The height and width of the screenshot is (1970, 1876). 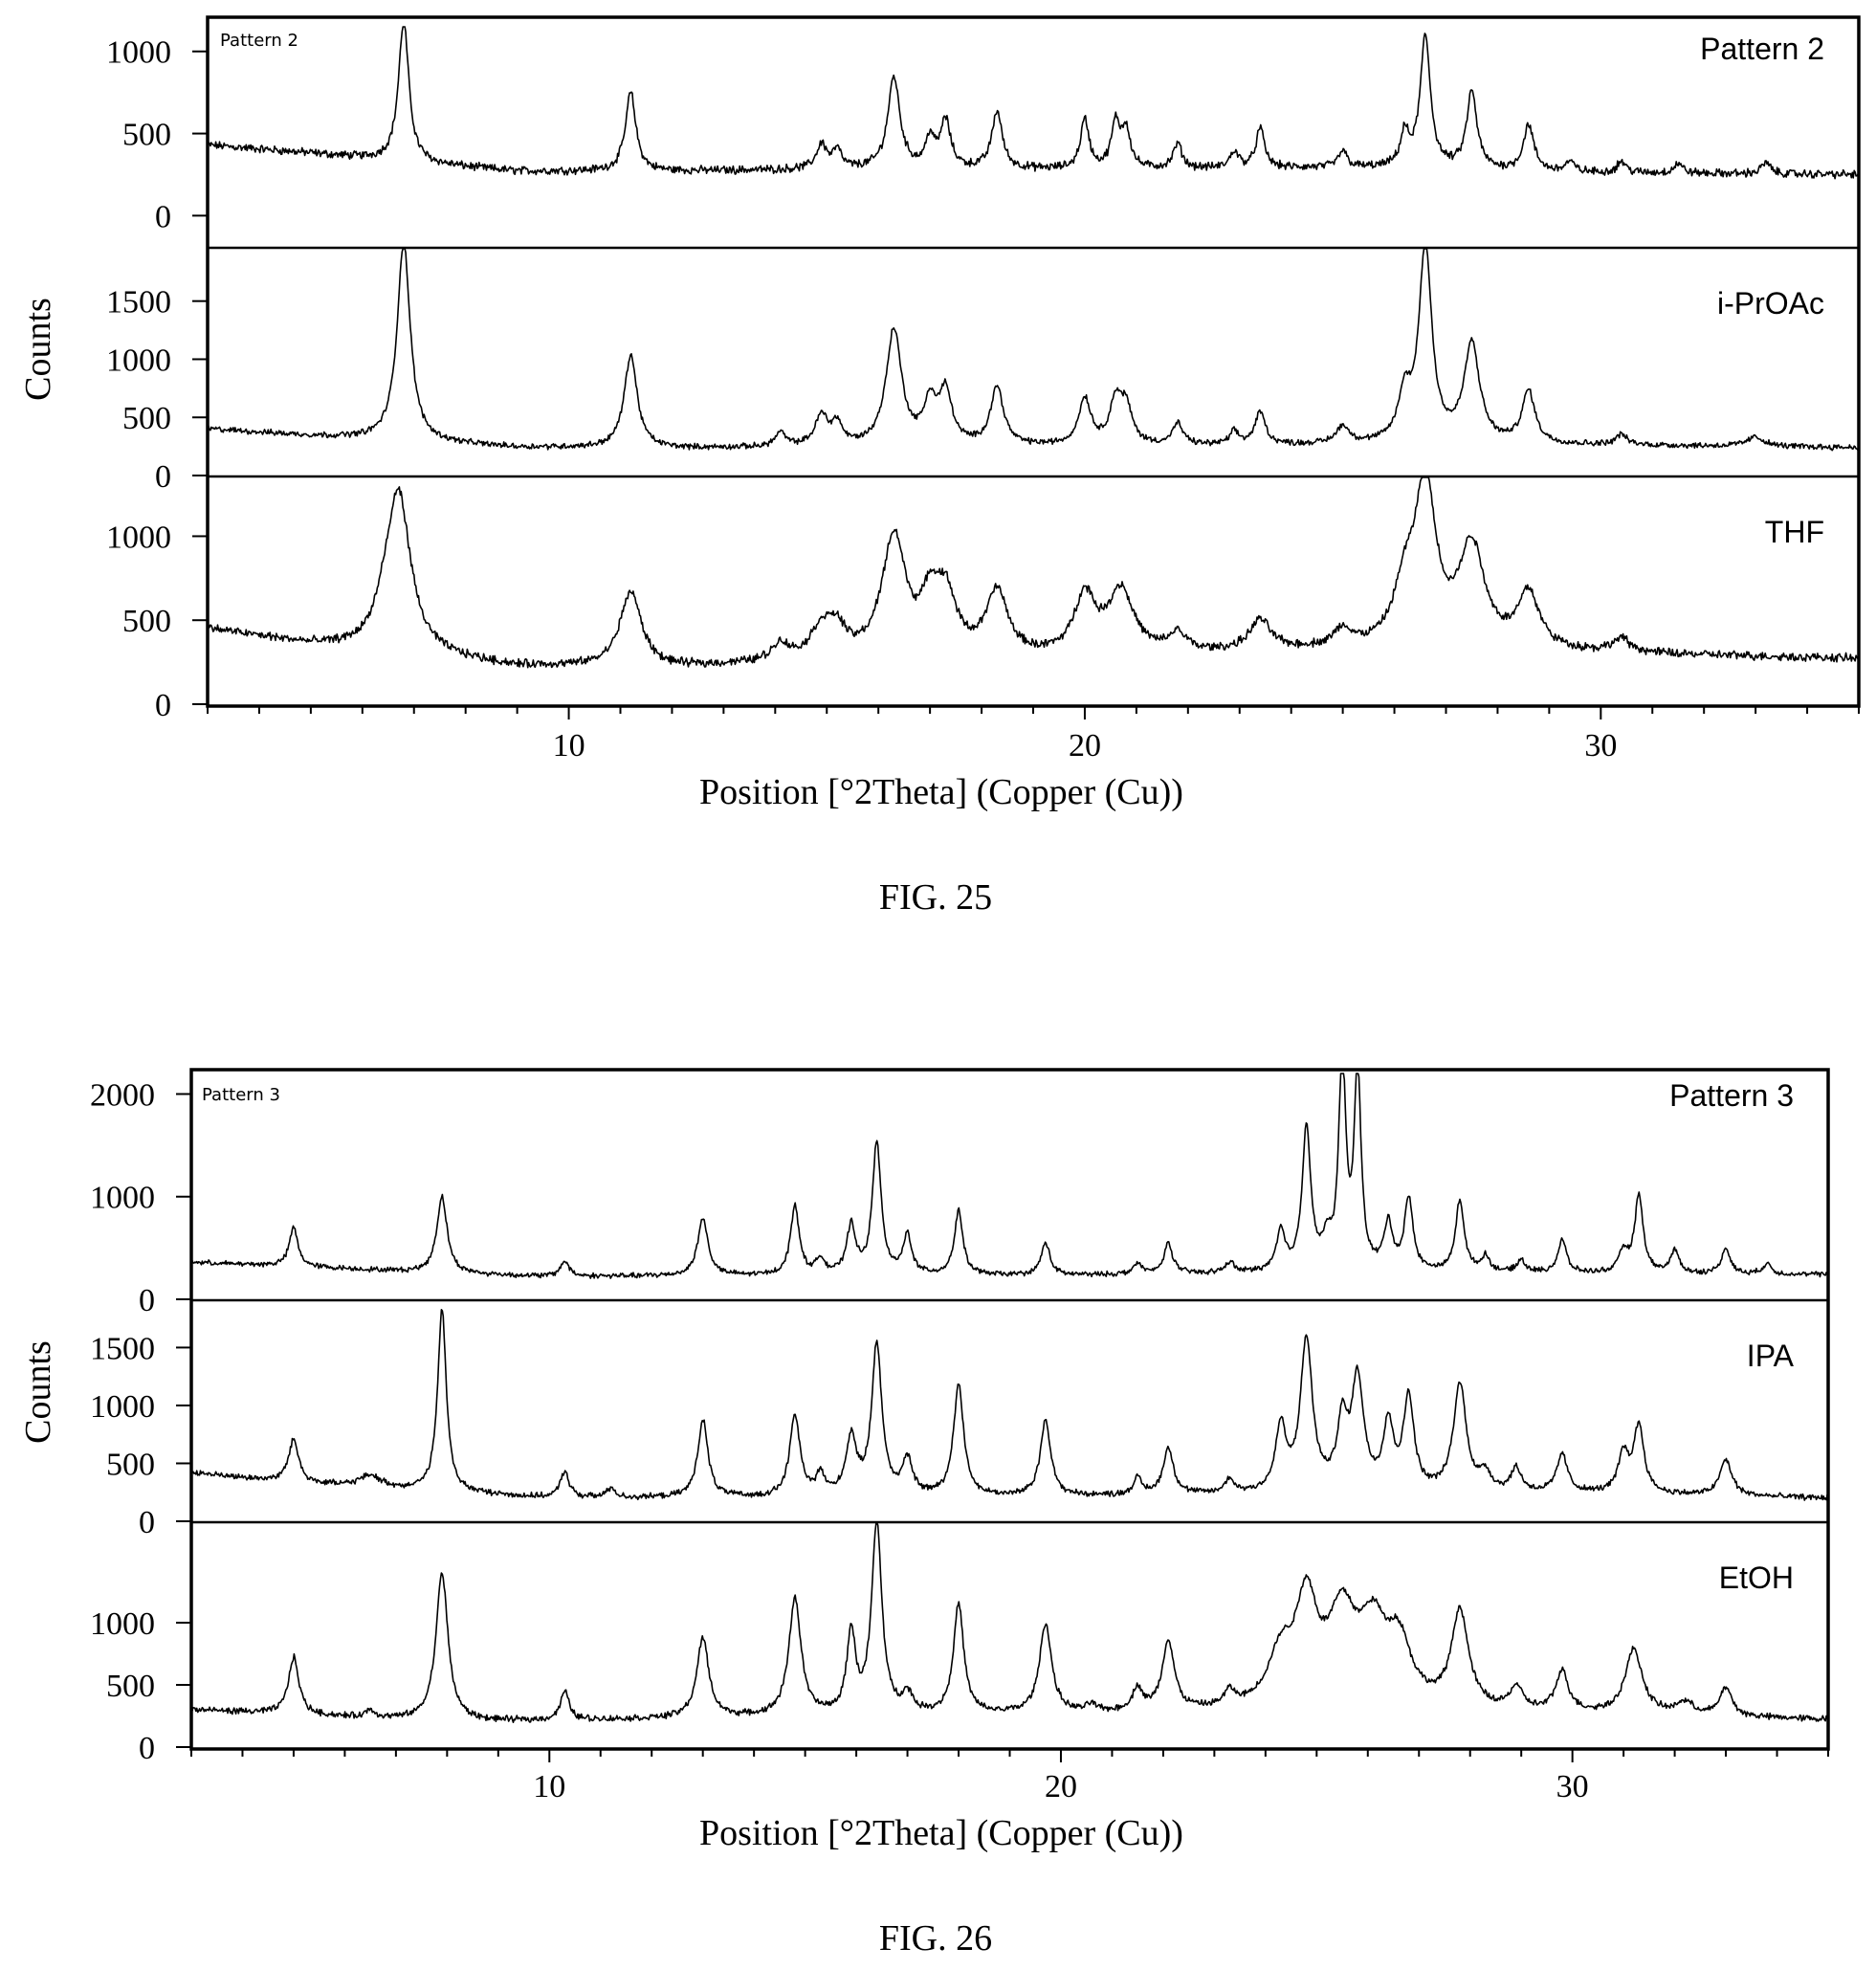 I want to click on fig25-inset-label: Pattern 2, so click(x=259, y=41).